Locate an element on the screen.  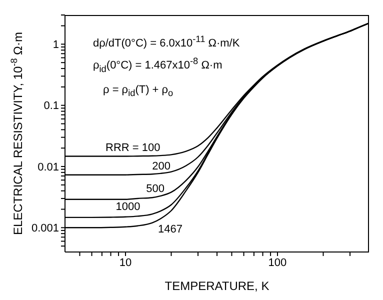
annotation: dρ/dT(0°C) = 6.0x10$^{-11}$ Ω·m/K is located at coordinates (166, 42).